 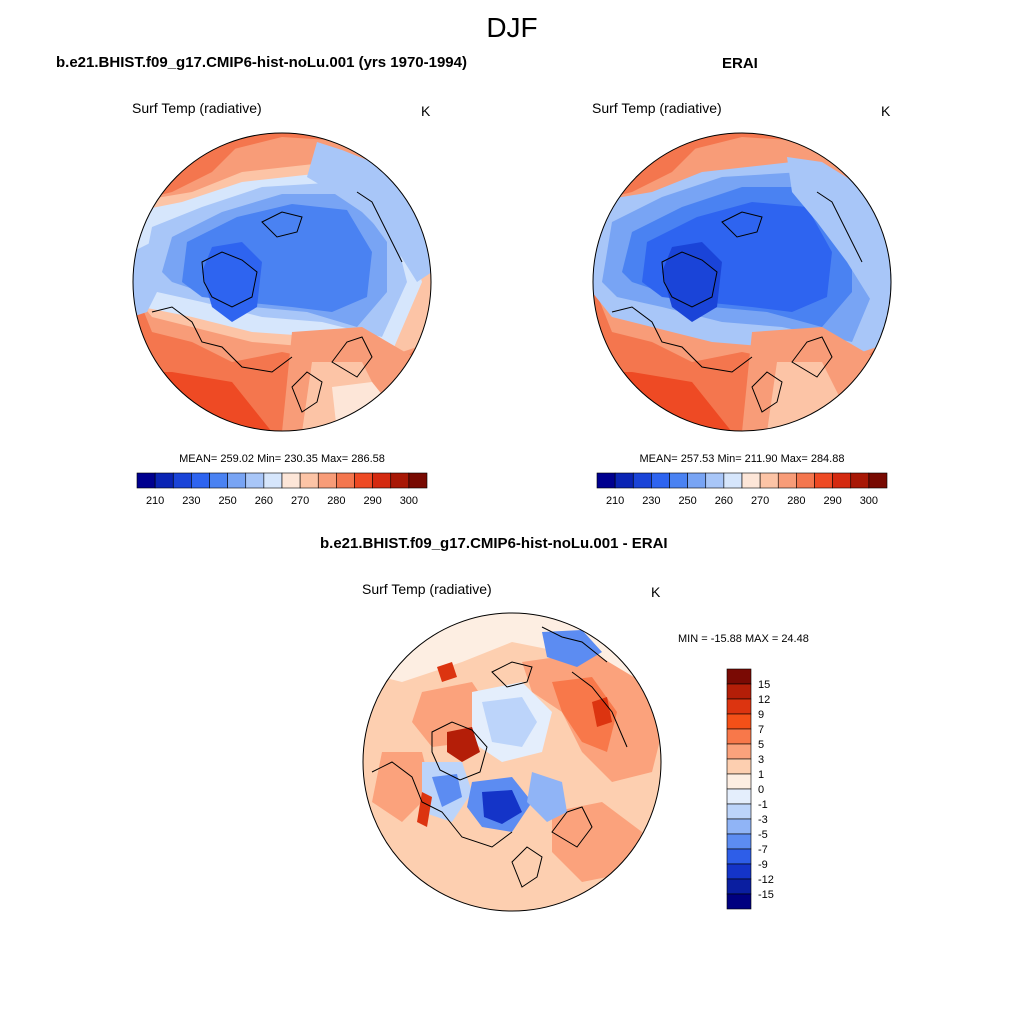 What do you see at coordinates (742, 282) in the screenshot?
I see `panel-2-polar-map` at bounding box center [742, 282].